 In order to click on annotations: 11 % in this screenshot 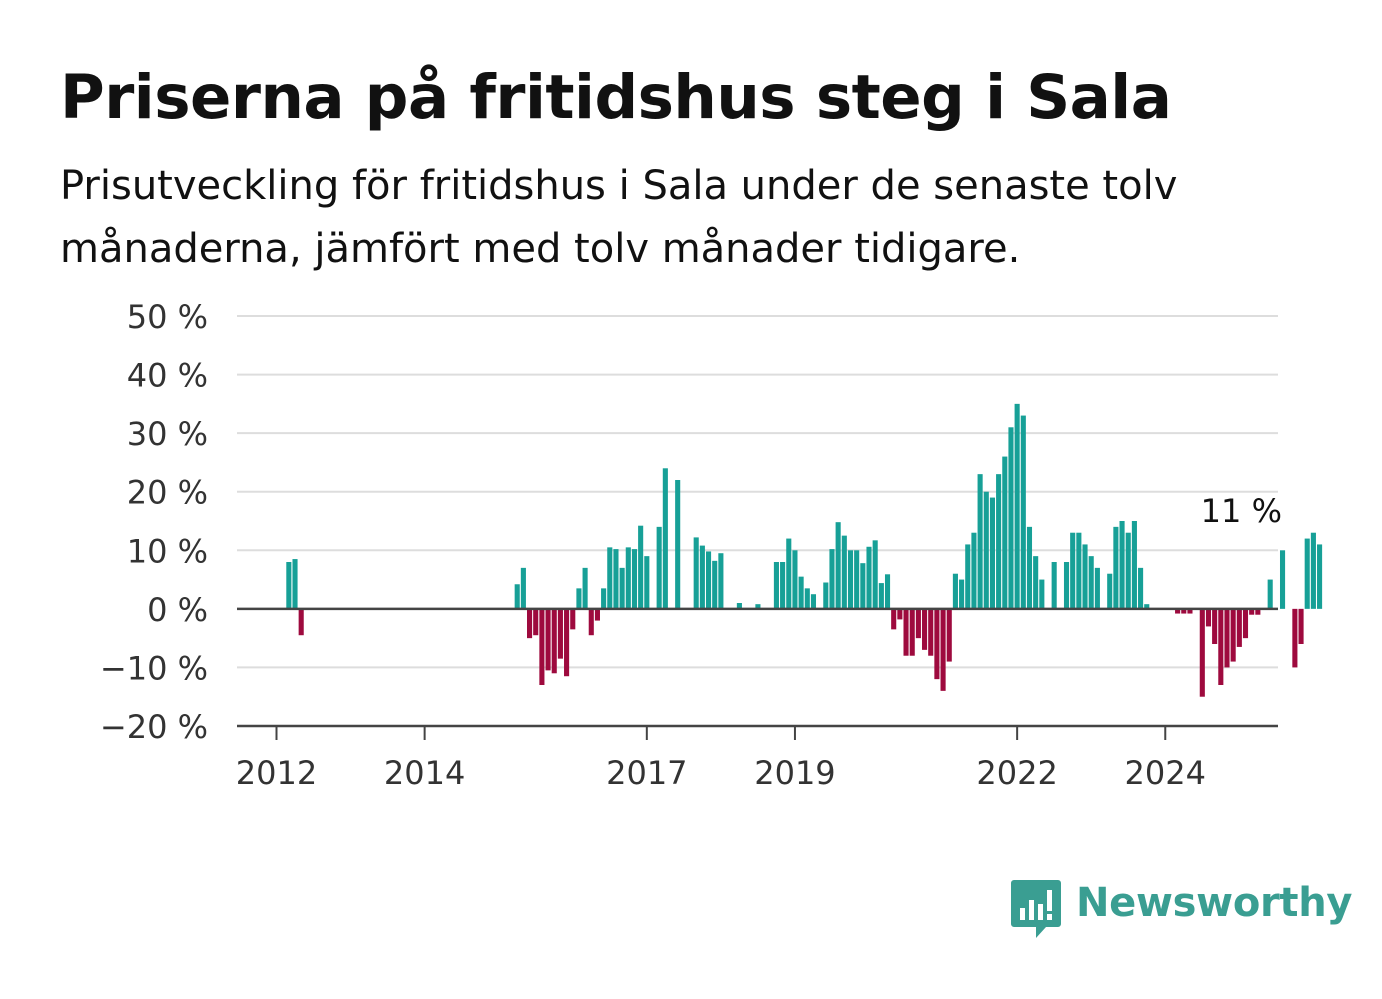, I will do `click(1241, 511)`.